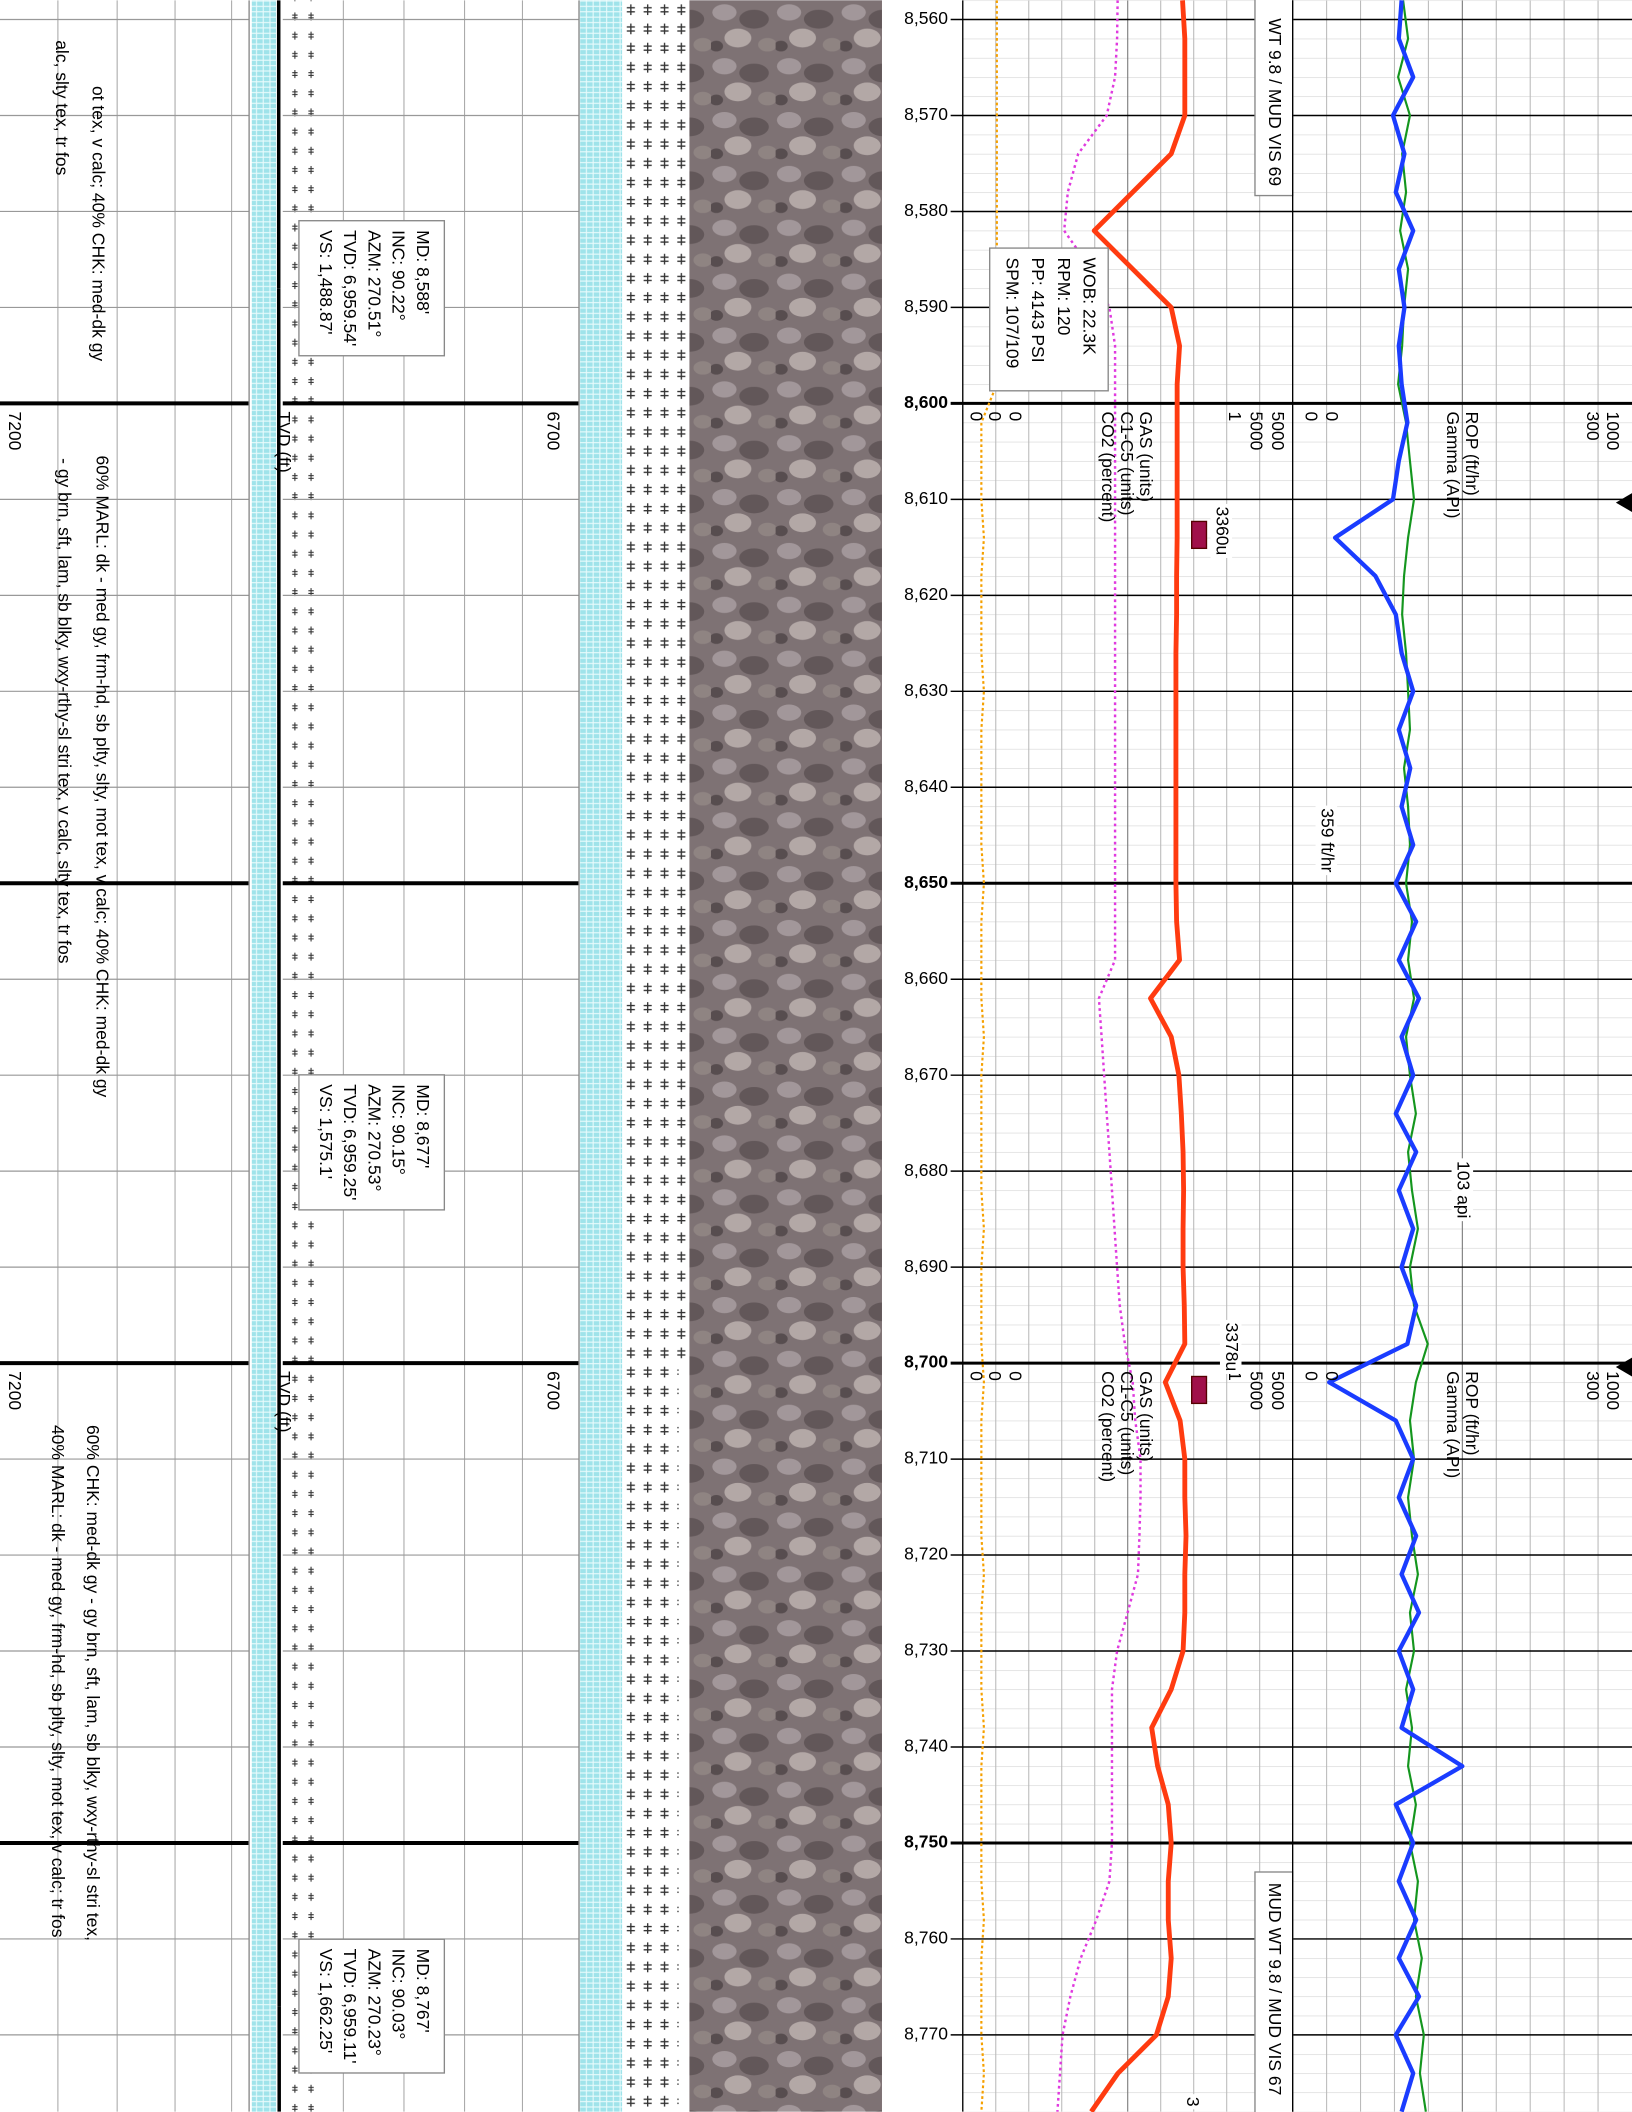 This screenshot has height=2112, width=1632. I want to click on curve-name: C1-C5 (units), so click(1127, 463).